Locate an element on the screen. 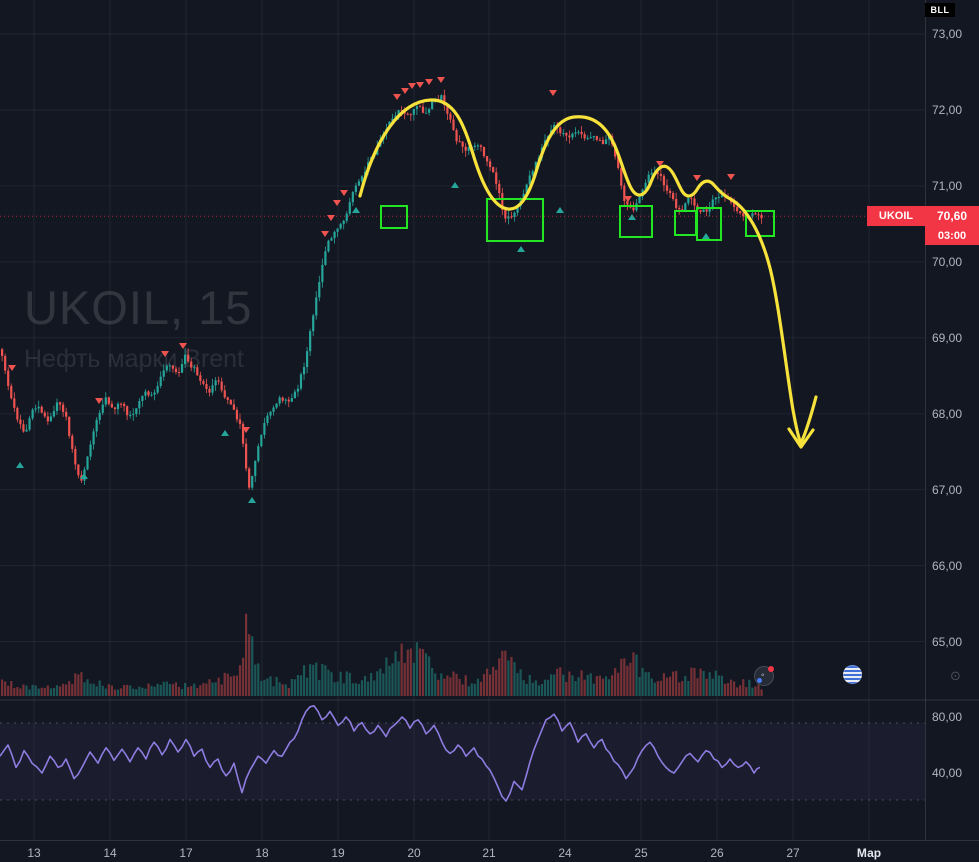 The image size is (979, 862). time-tick-label: 18 is located at coordinates (262, 853).